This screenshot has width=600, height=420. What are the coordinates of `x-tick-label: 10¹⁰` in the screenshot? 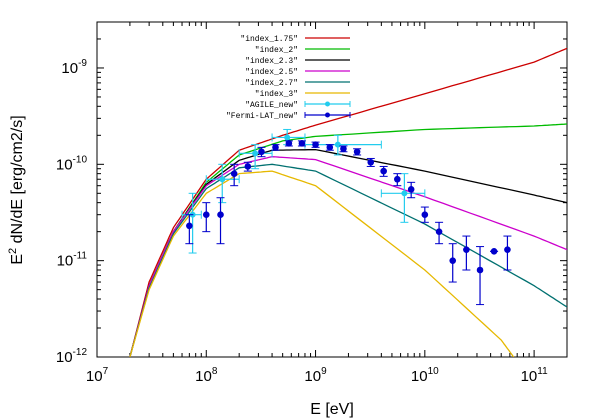 It's located at (425, 375).